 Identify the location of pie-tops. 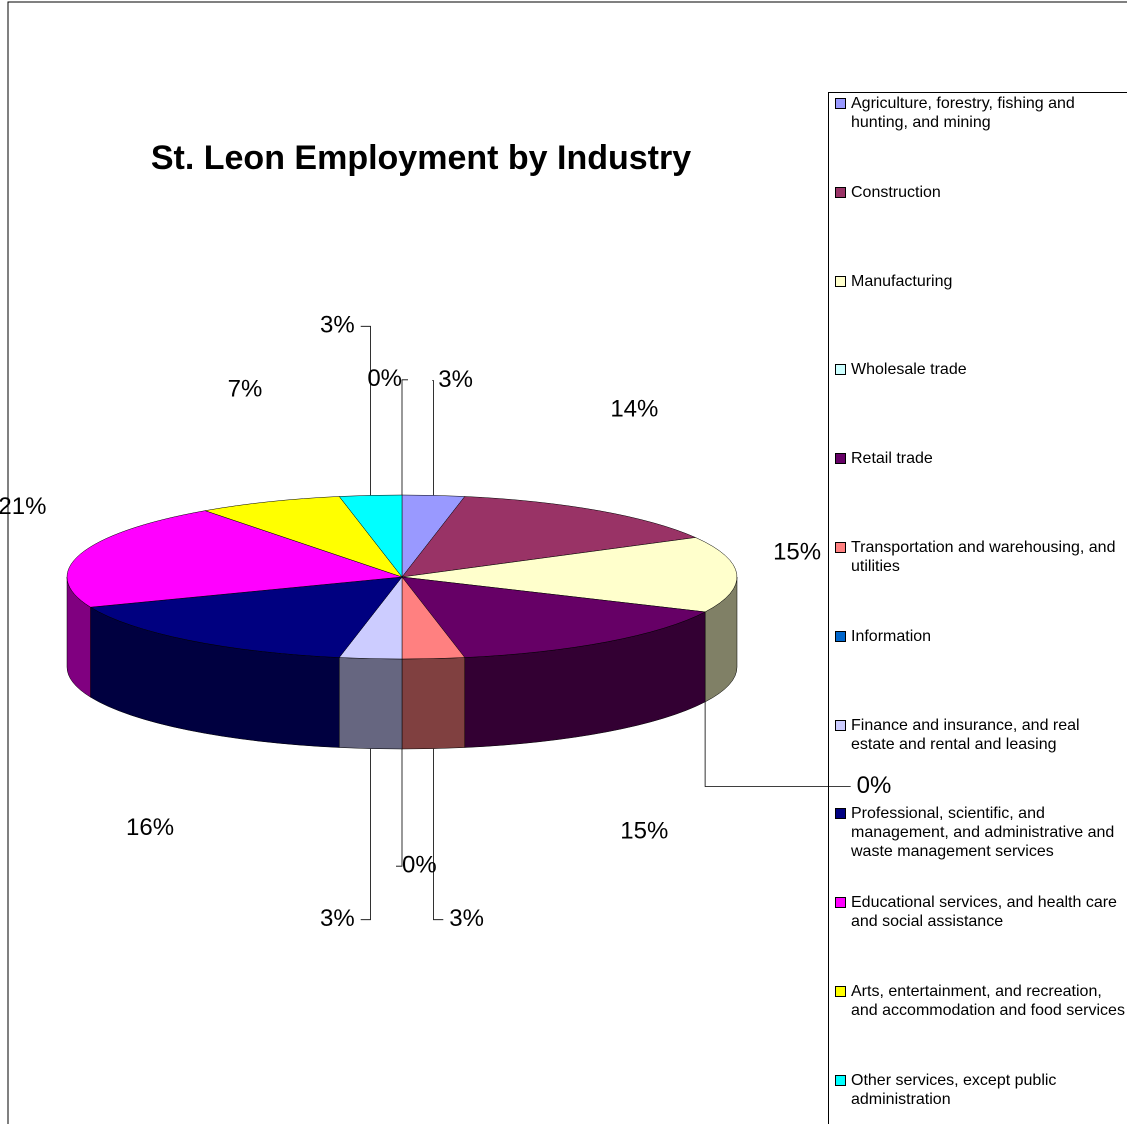
(402, 577).